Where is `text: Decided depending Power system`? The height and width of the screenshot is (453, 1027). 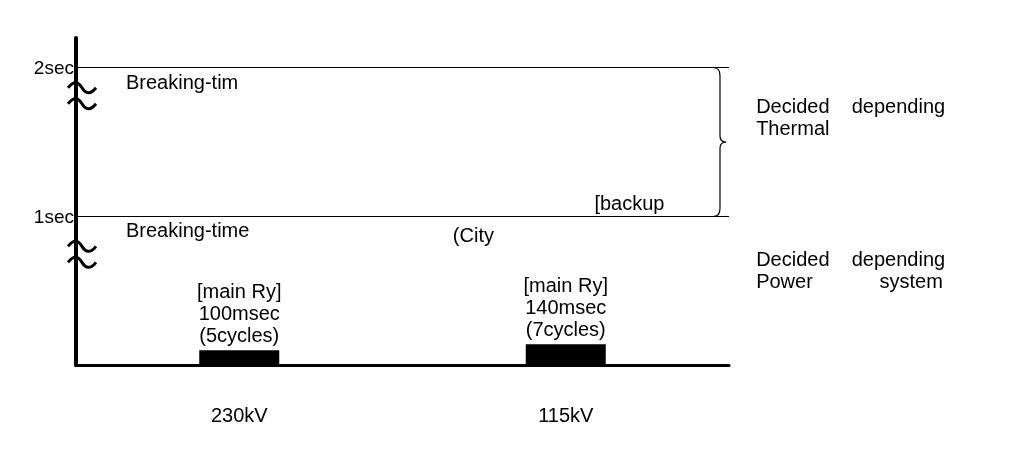
text: Decided depending Power system is located at coordinates (851, 270).